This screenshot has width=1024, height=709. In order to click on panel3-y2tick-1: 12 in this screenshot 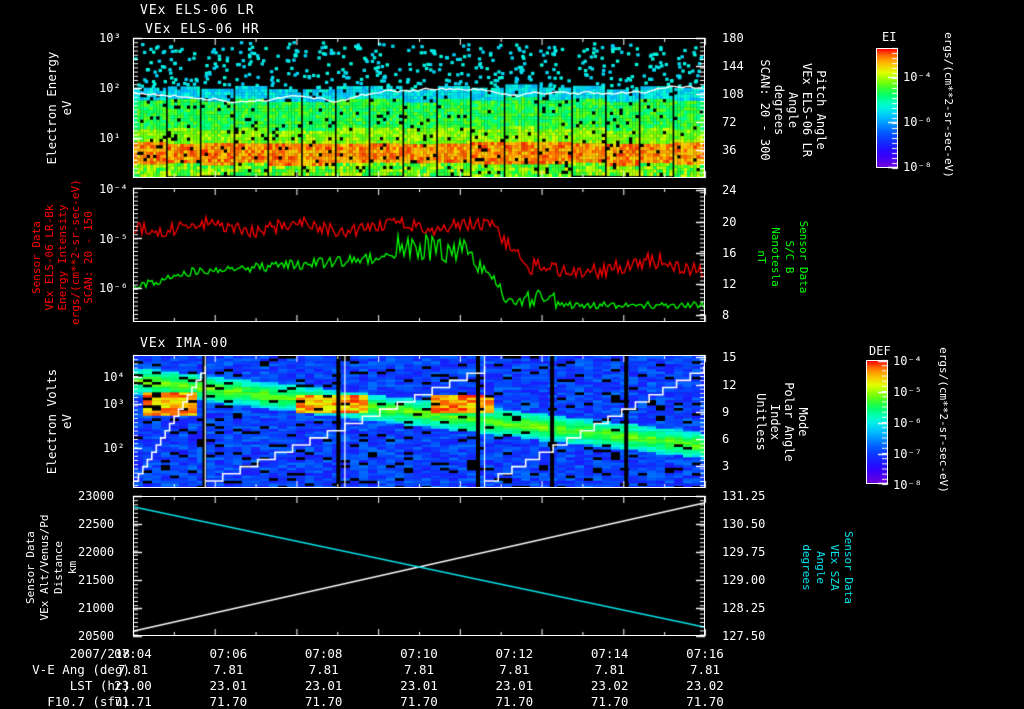, I will do `click(729, 385)`.